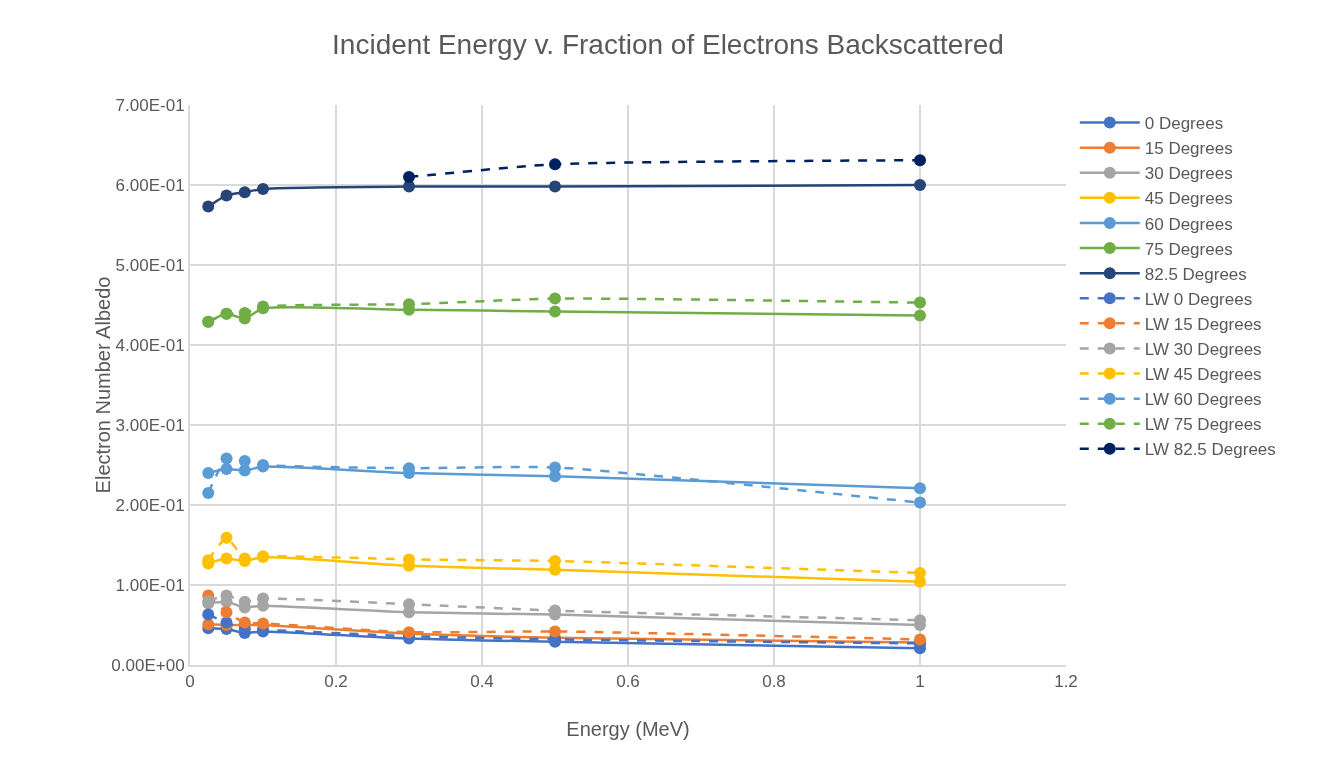 The height and width of the screenshot is (765, 1336). I want to click on chart-title: Incident Energy v. Fraction of Electrons Backscattered, so click(668, 45).